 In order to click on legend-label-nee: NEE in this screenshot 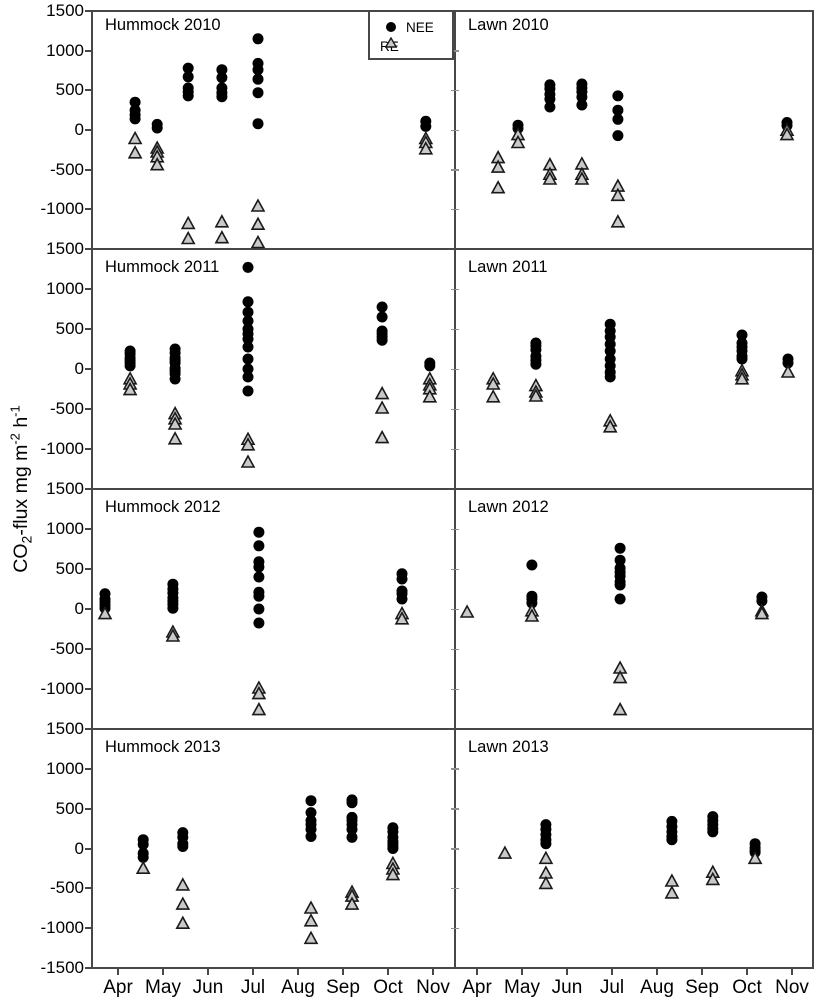, I will do `click(420, 27)`.